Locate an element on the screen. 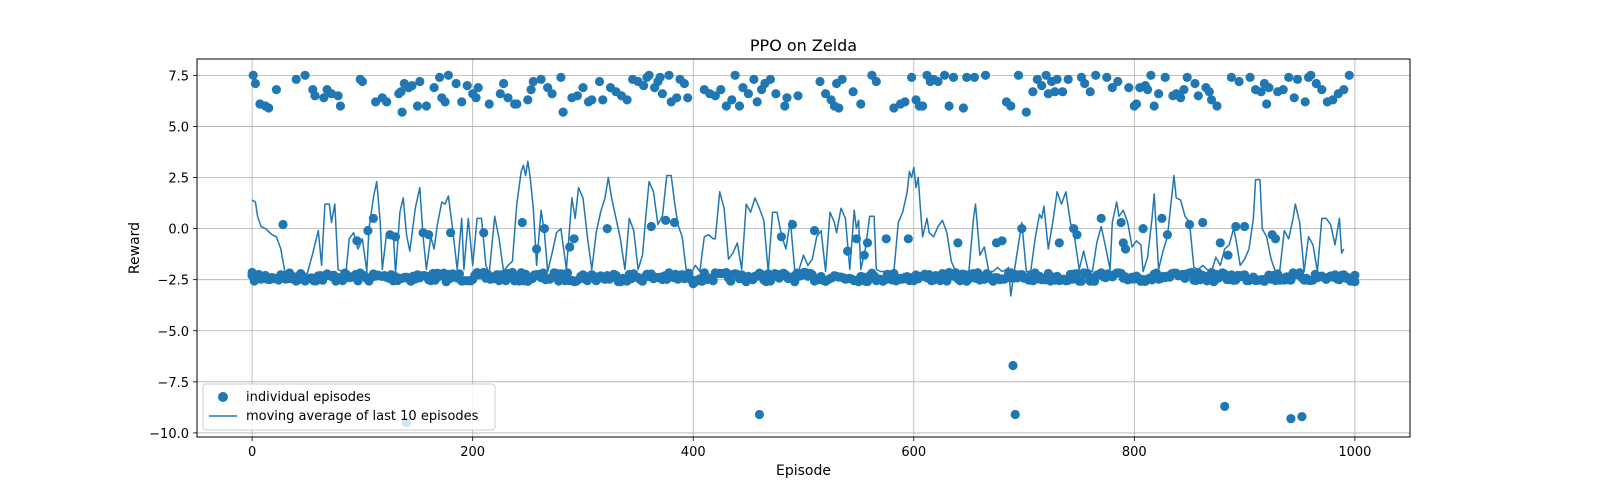 This screenshot has width=1600, height=500. x-tick-label: 400 is located at coordinates (693, 452).